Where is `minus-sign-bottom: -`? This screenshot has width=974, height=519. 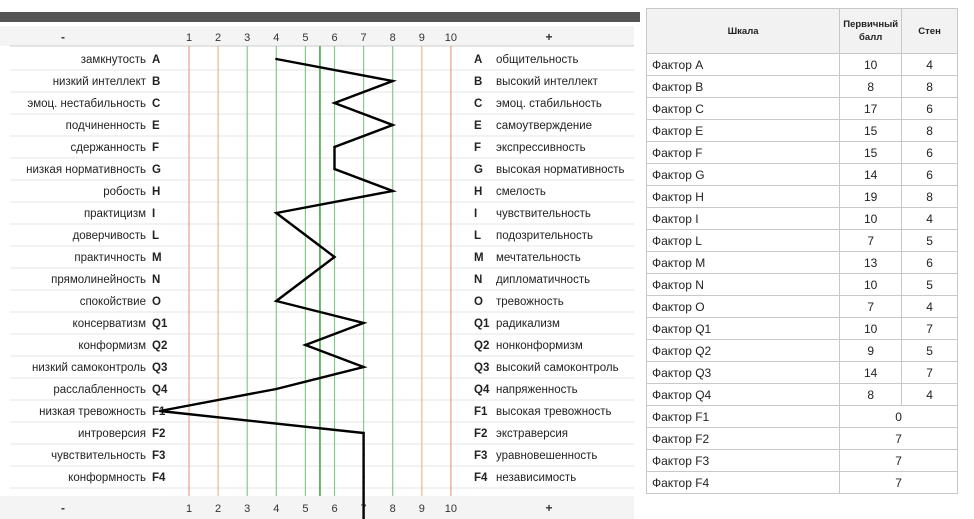
minus-sign-bottom: - is located at coordinates (63, 508).